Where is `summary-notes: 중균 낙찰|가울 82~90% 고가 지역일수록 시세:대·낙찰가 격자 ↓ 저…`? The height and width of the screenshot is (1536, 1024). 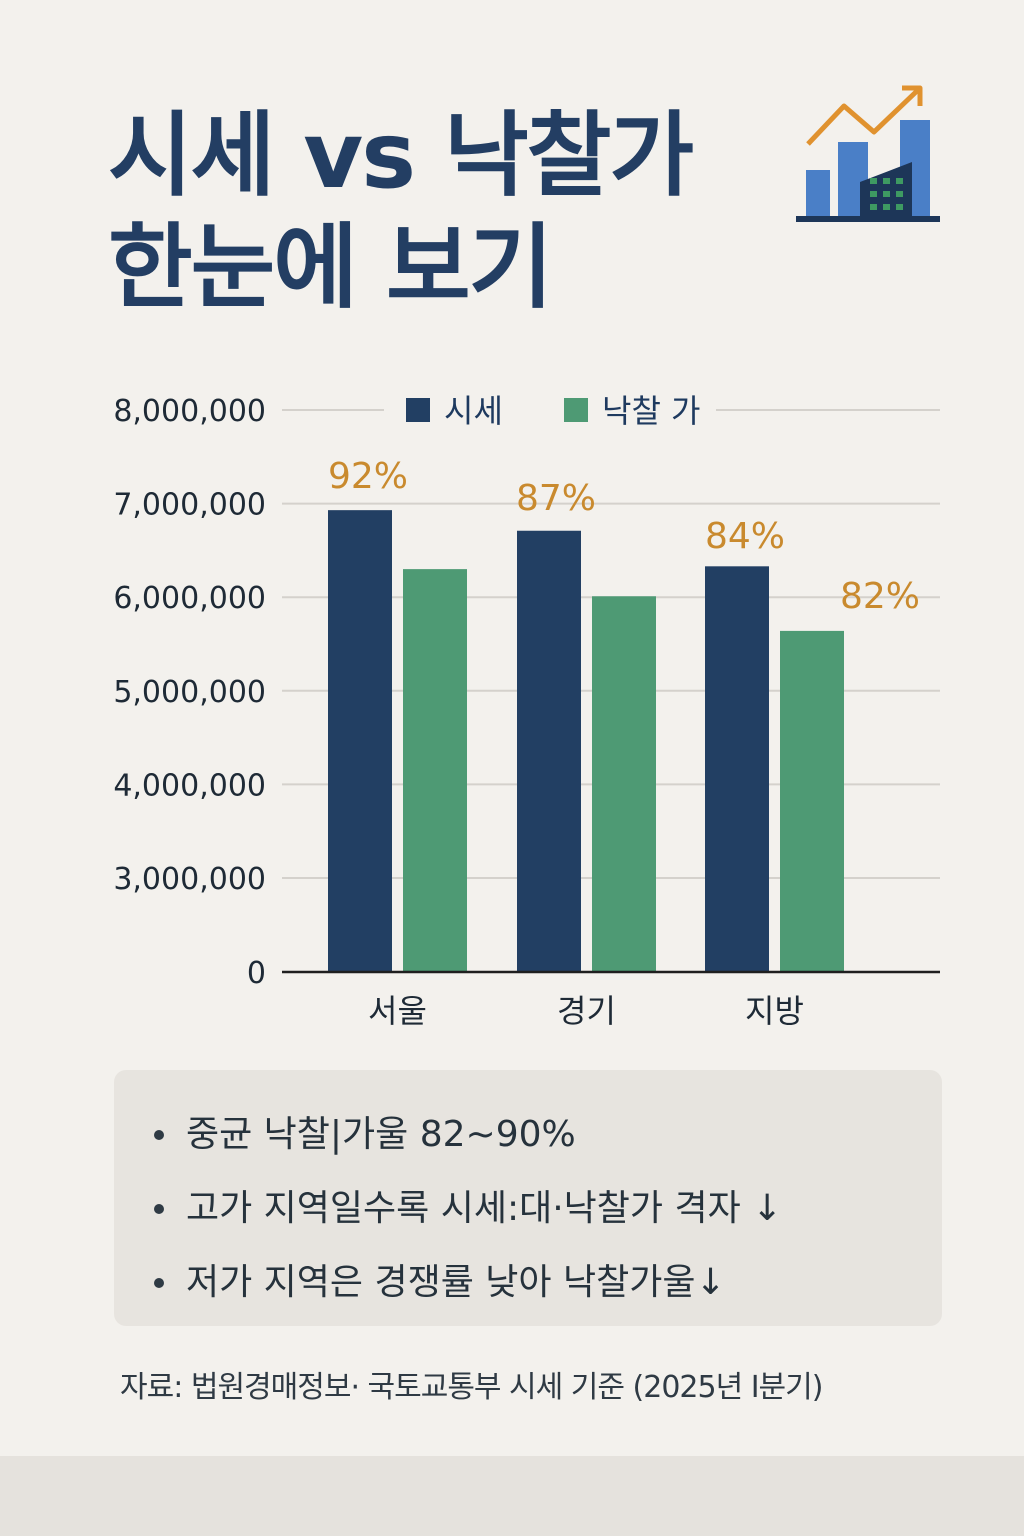
summary-notes: 중균 낙찰|가울 82~90% 고가 지역일수록 시세:대·낙찰가 격자 ↓ 저… is located at coordinates (528, 1198).